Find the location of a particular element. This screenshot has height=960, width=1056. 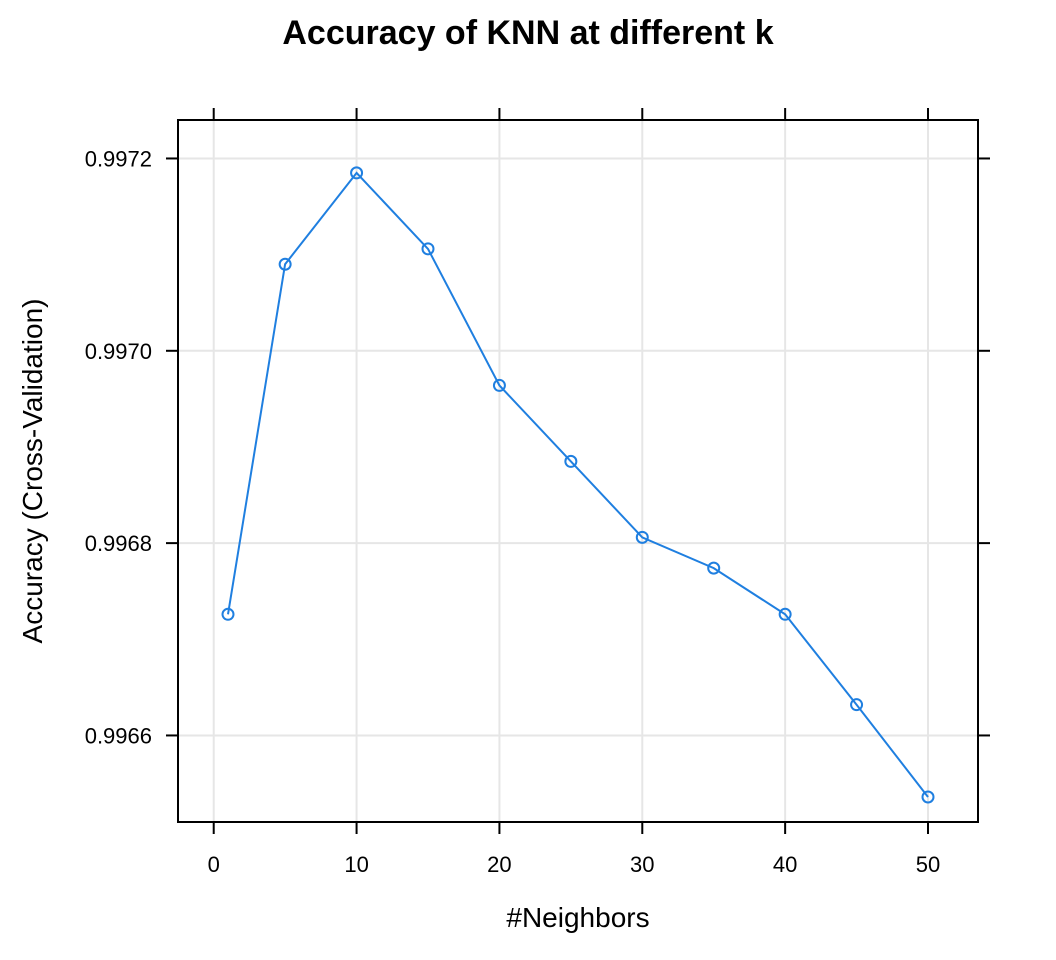

x-axis-label: #Neighbors is located at coordinates (577, 917).